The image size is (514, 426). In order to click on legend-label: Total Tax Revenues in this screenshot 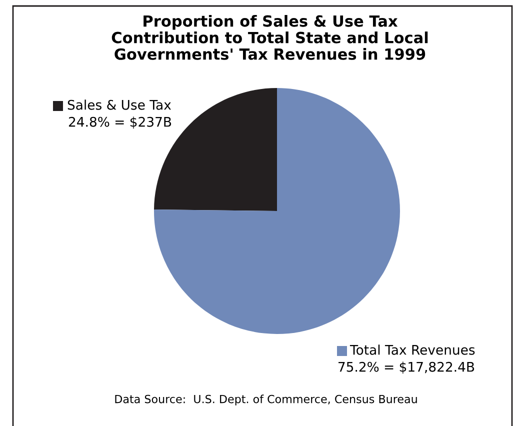, I will do `click(412, 349)`.